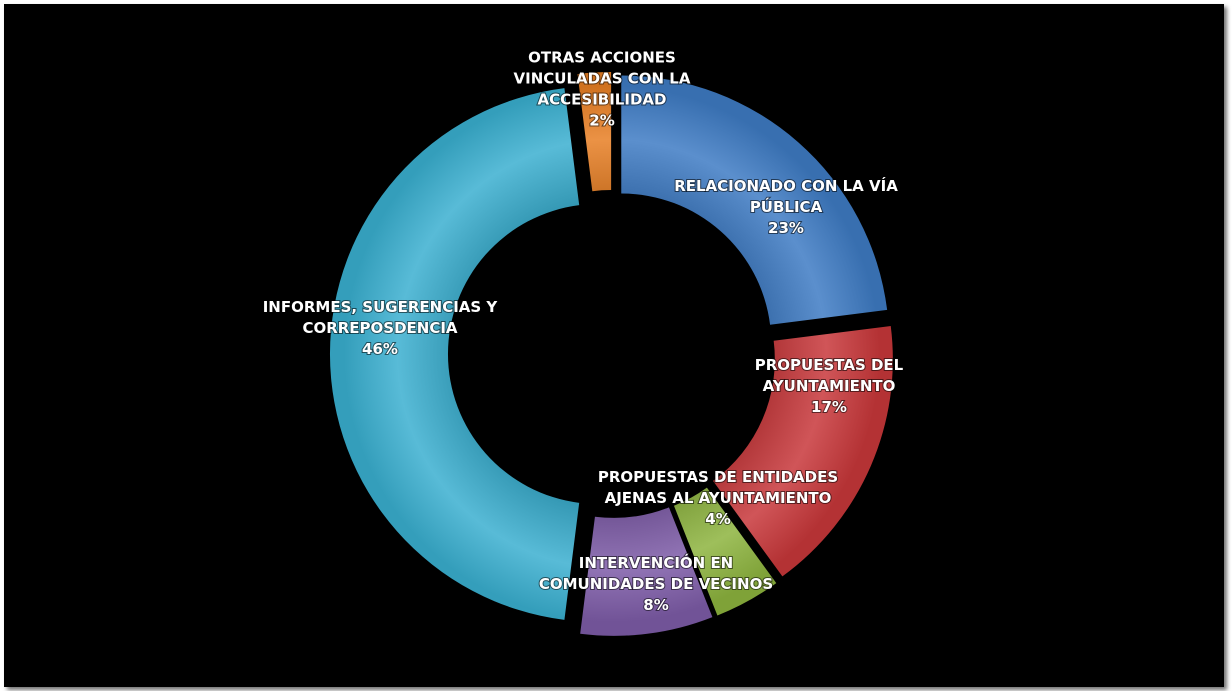 This screenshot has height=691, width=1232. I want to click on slice-label-1: PROPUESTAS DEL AYUNTAMIENTO 17%, so click(829, 386).